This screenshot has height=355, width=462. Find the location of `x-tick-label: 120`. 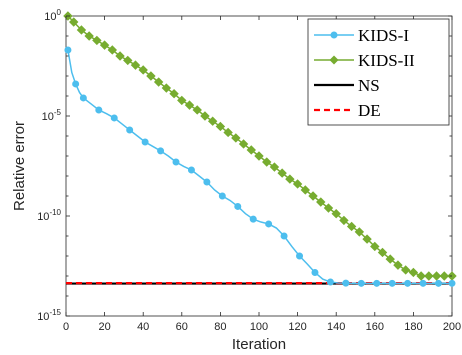

x-tick-label: 120 is located at coordinates (297, 327).